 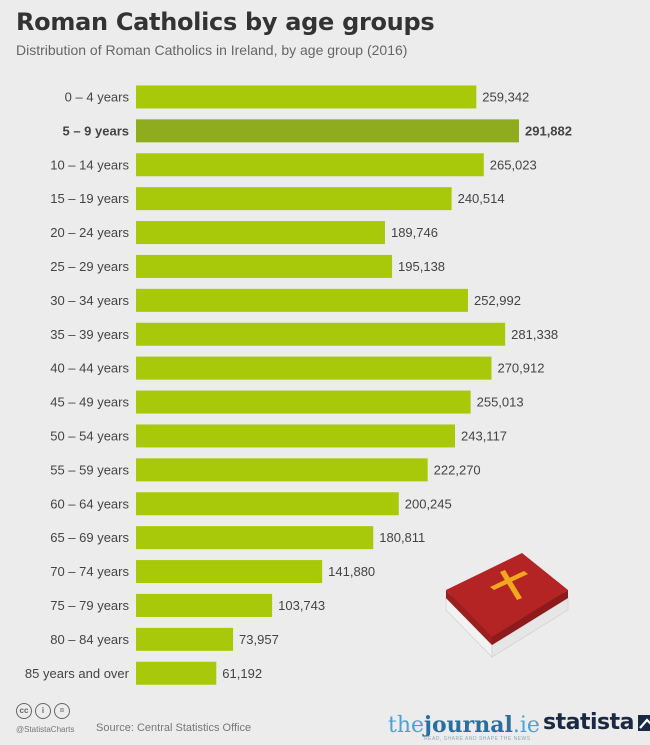 I want to click on category-label: 60 – 64 years, so click(x=89, y=503).